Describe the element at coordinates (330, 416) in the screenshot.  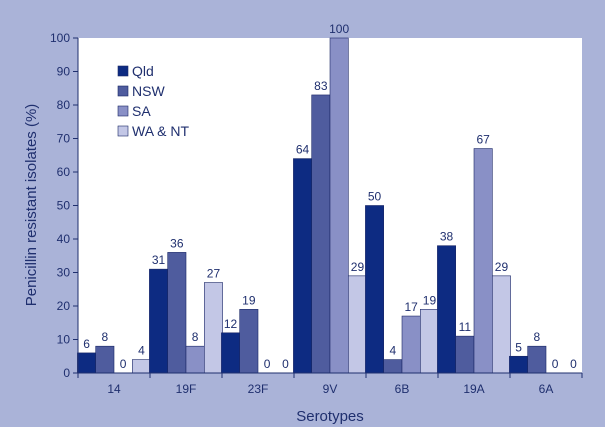
I see `x-axis-title: Serotypes` at that location.